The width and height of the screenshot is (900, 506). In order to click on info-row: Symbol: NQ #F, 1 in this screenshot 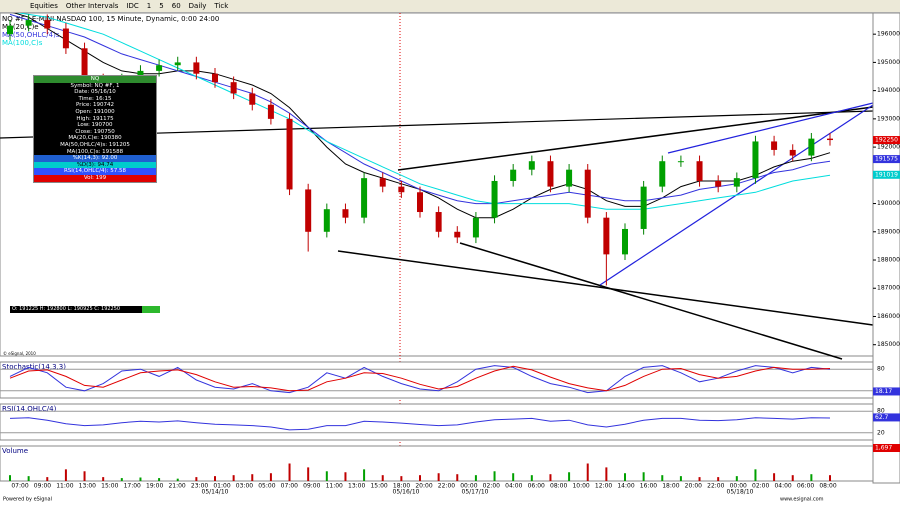, I will do `click(95, 85)`.